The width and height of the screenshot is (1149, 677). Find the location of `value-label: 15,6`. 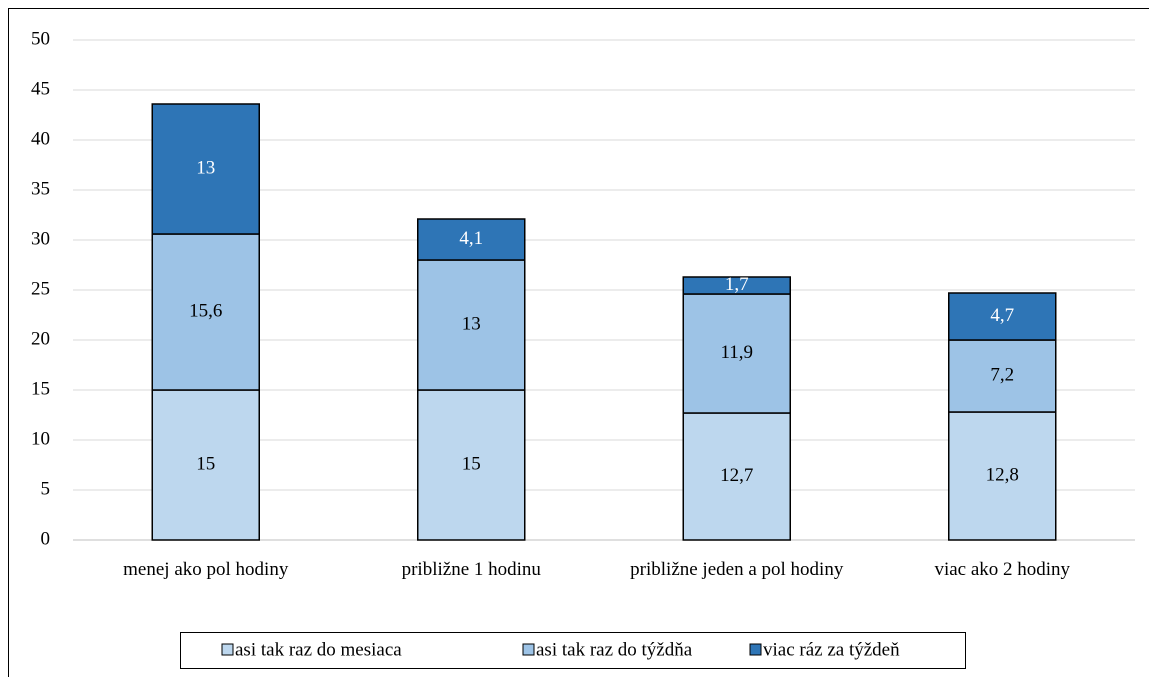

value-label: 15,6 is located at coordinates (205, 310).